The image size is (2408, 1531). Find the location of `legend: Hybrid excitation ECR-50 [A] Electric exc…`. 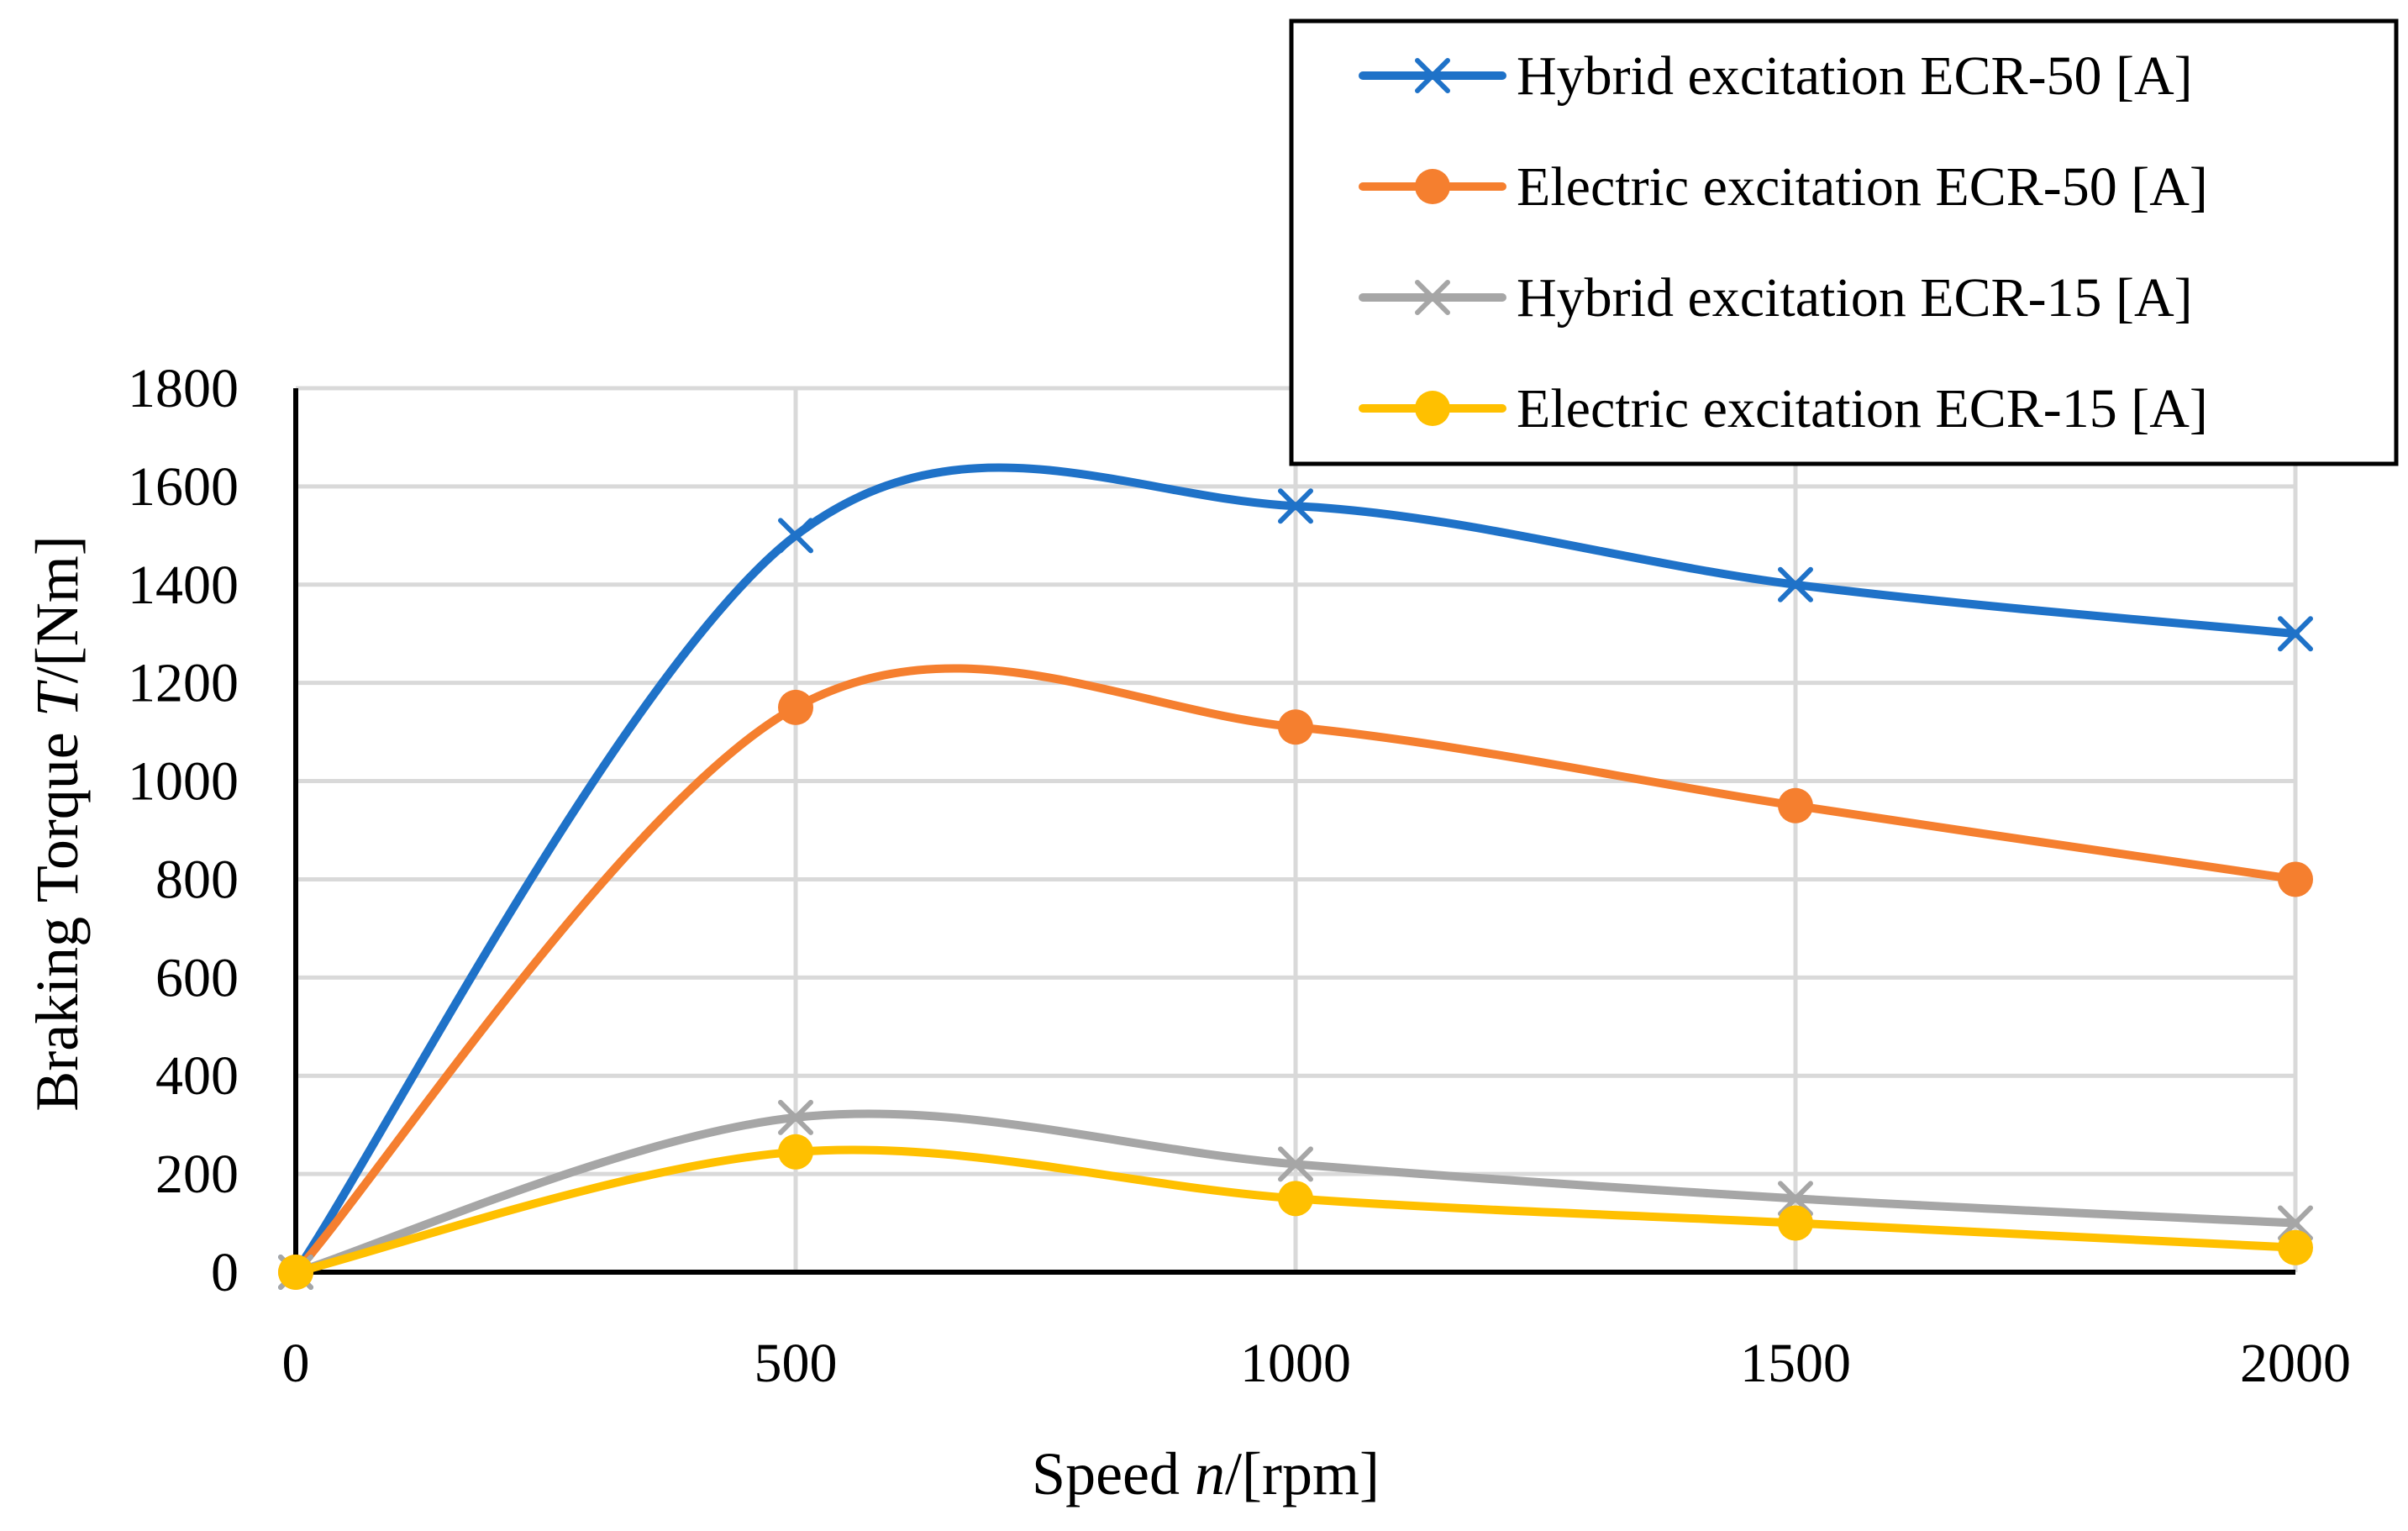

legend: Hybrid excitation ECR-50 [A] Electric exc… is located at coordinates (1844, 242).